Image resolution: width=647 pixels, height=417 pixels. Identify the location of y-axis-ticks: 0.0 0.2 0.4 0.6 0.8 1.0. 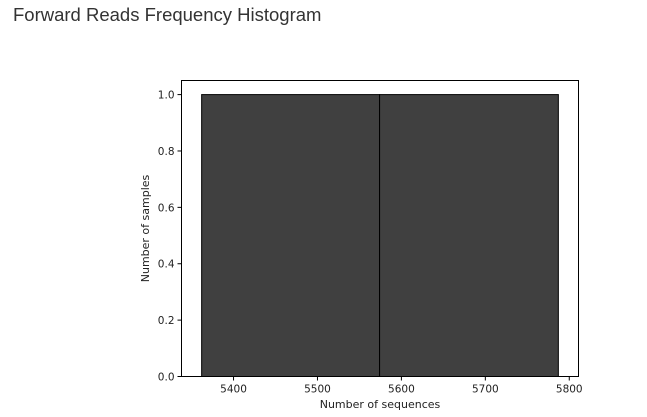
(170, 237).